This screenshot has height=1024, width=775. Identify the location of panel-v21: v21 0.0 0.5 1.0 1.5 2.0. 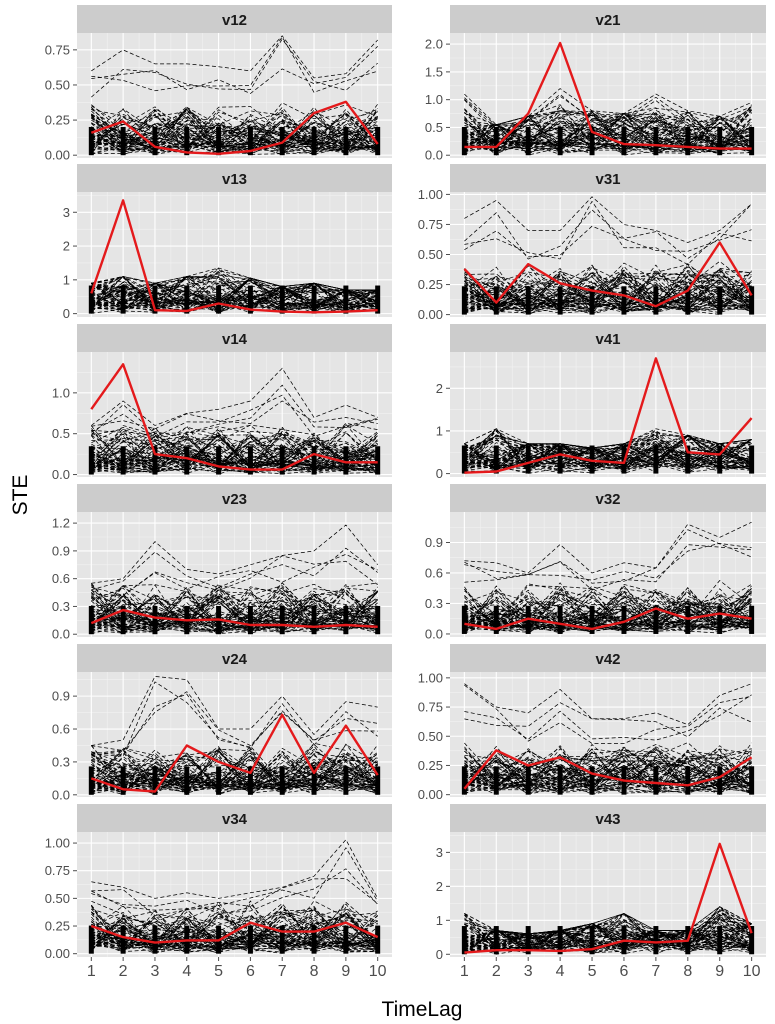
(595, 84).